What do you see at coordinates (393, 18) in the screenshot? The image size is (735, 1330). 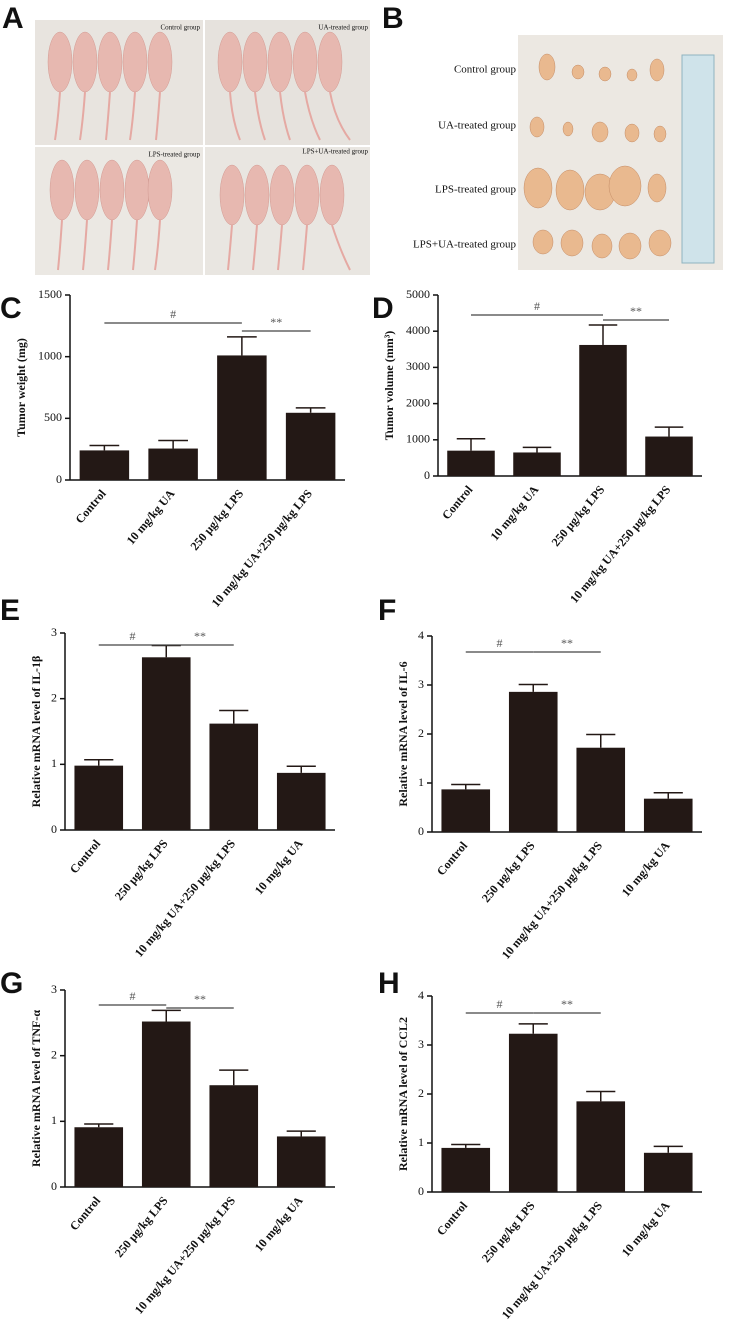 I see `panel-letter: B` at bounding box center [393, 18].